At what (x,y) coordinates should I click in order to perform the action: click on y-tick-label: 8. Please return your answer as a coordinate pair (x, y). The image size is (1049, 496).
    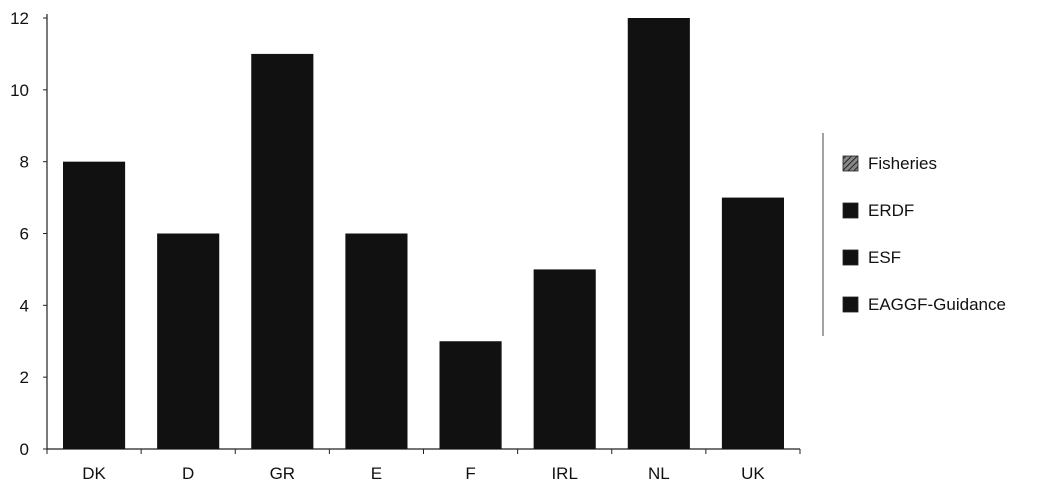
    Looking at the image, I should click on (24, 162).